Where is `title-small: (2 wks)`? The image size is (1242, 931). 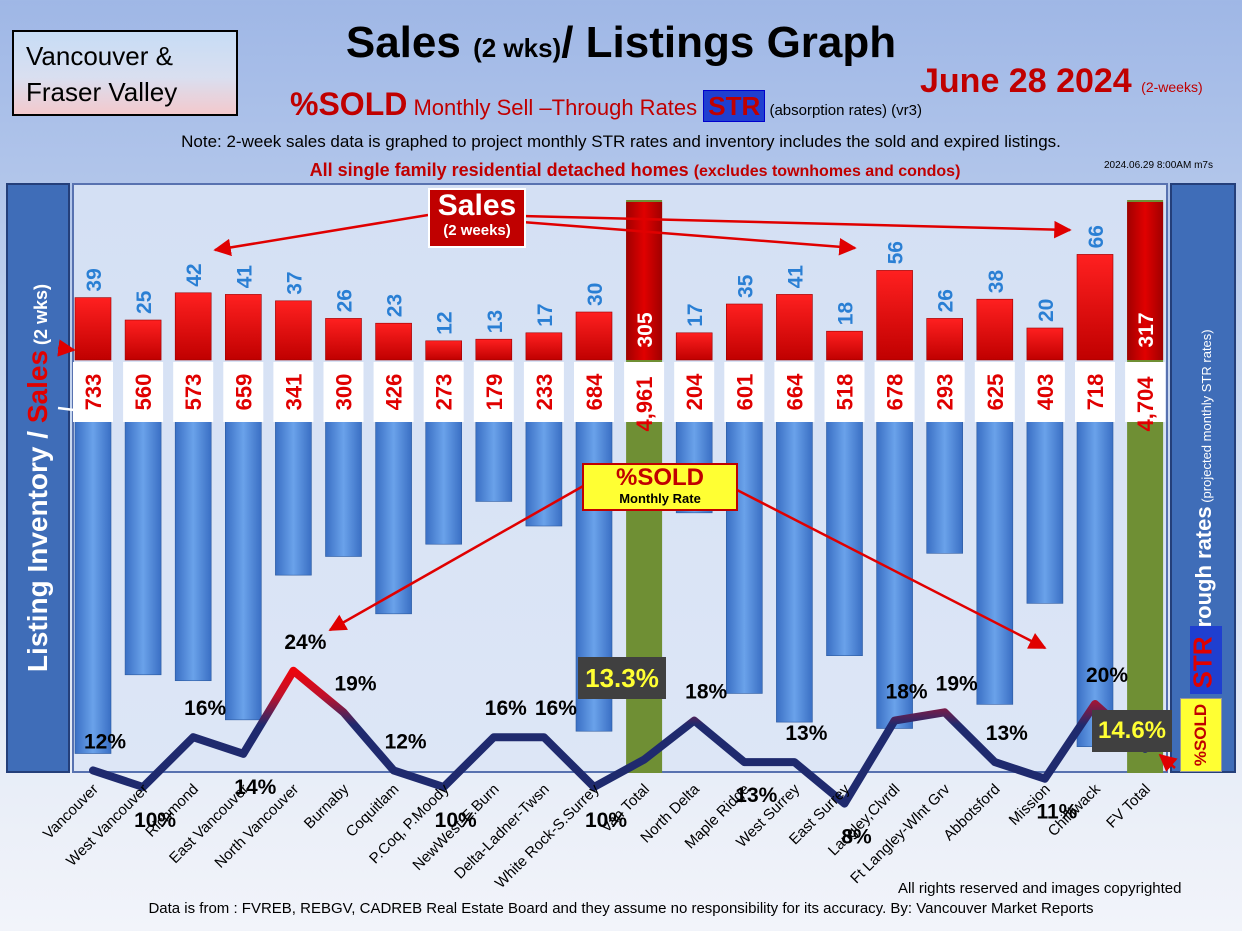 title-small: (2 wks) is located at coordinates (517, 48).